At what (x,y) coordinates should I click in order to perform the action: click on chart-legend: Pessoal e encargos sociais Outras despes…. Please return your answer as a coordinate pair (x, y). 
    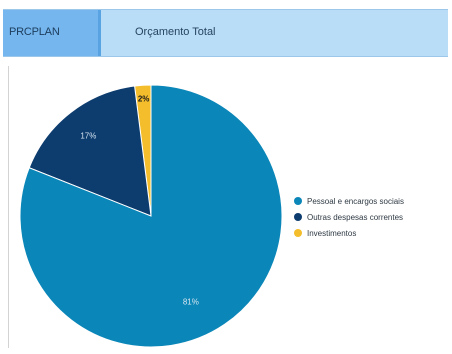
    Looking at the image, I should click on (349, 217).